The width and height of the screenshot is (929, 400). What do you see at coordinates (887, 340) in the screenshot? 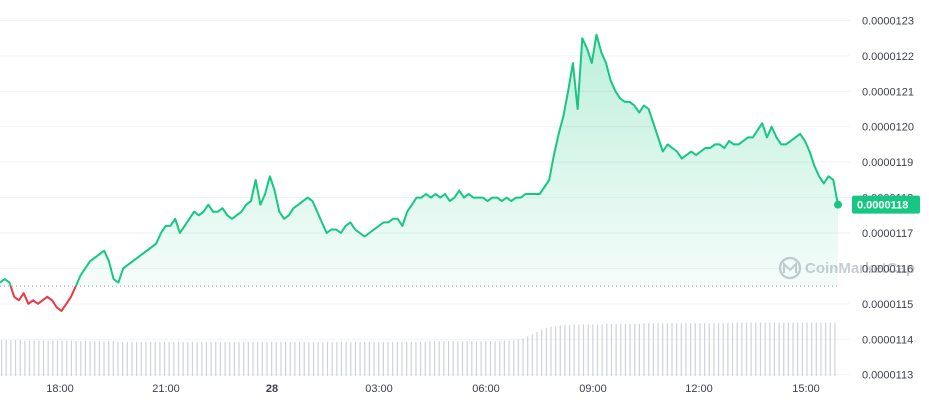
I see `y-tick-label: 0.0000114` at bounding box center [887, 340].